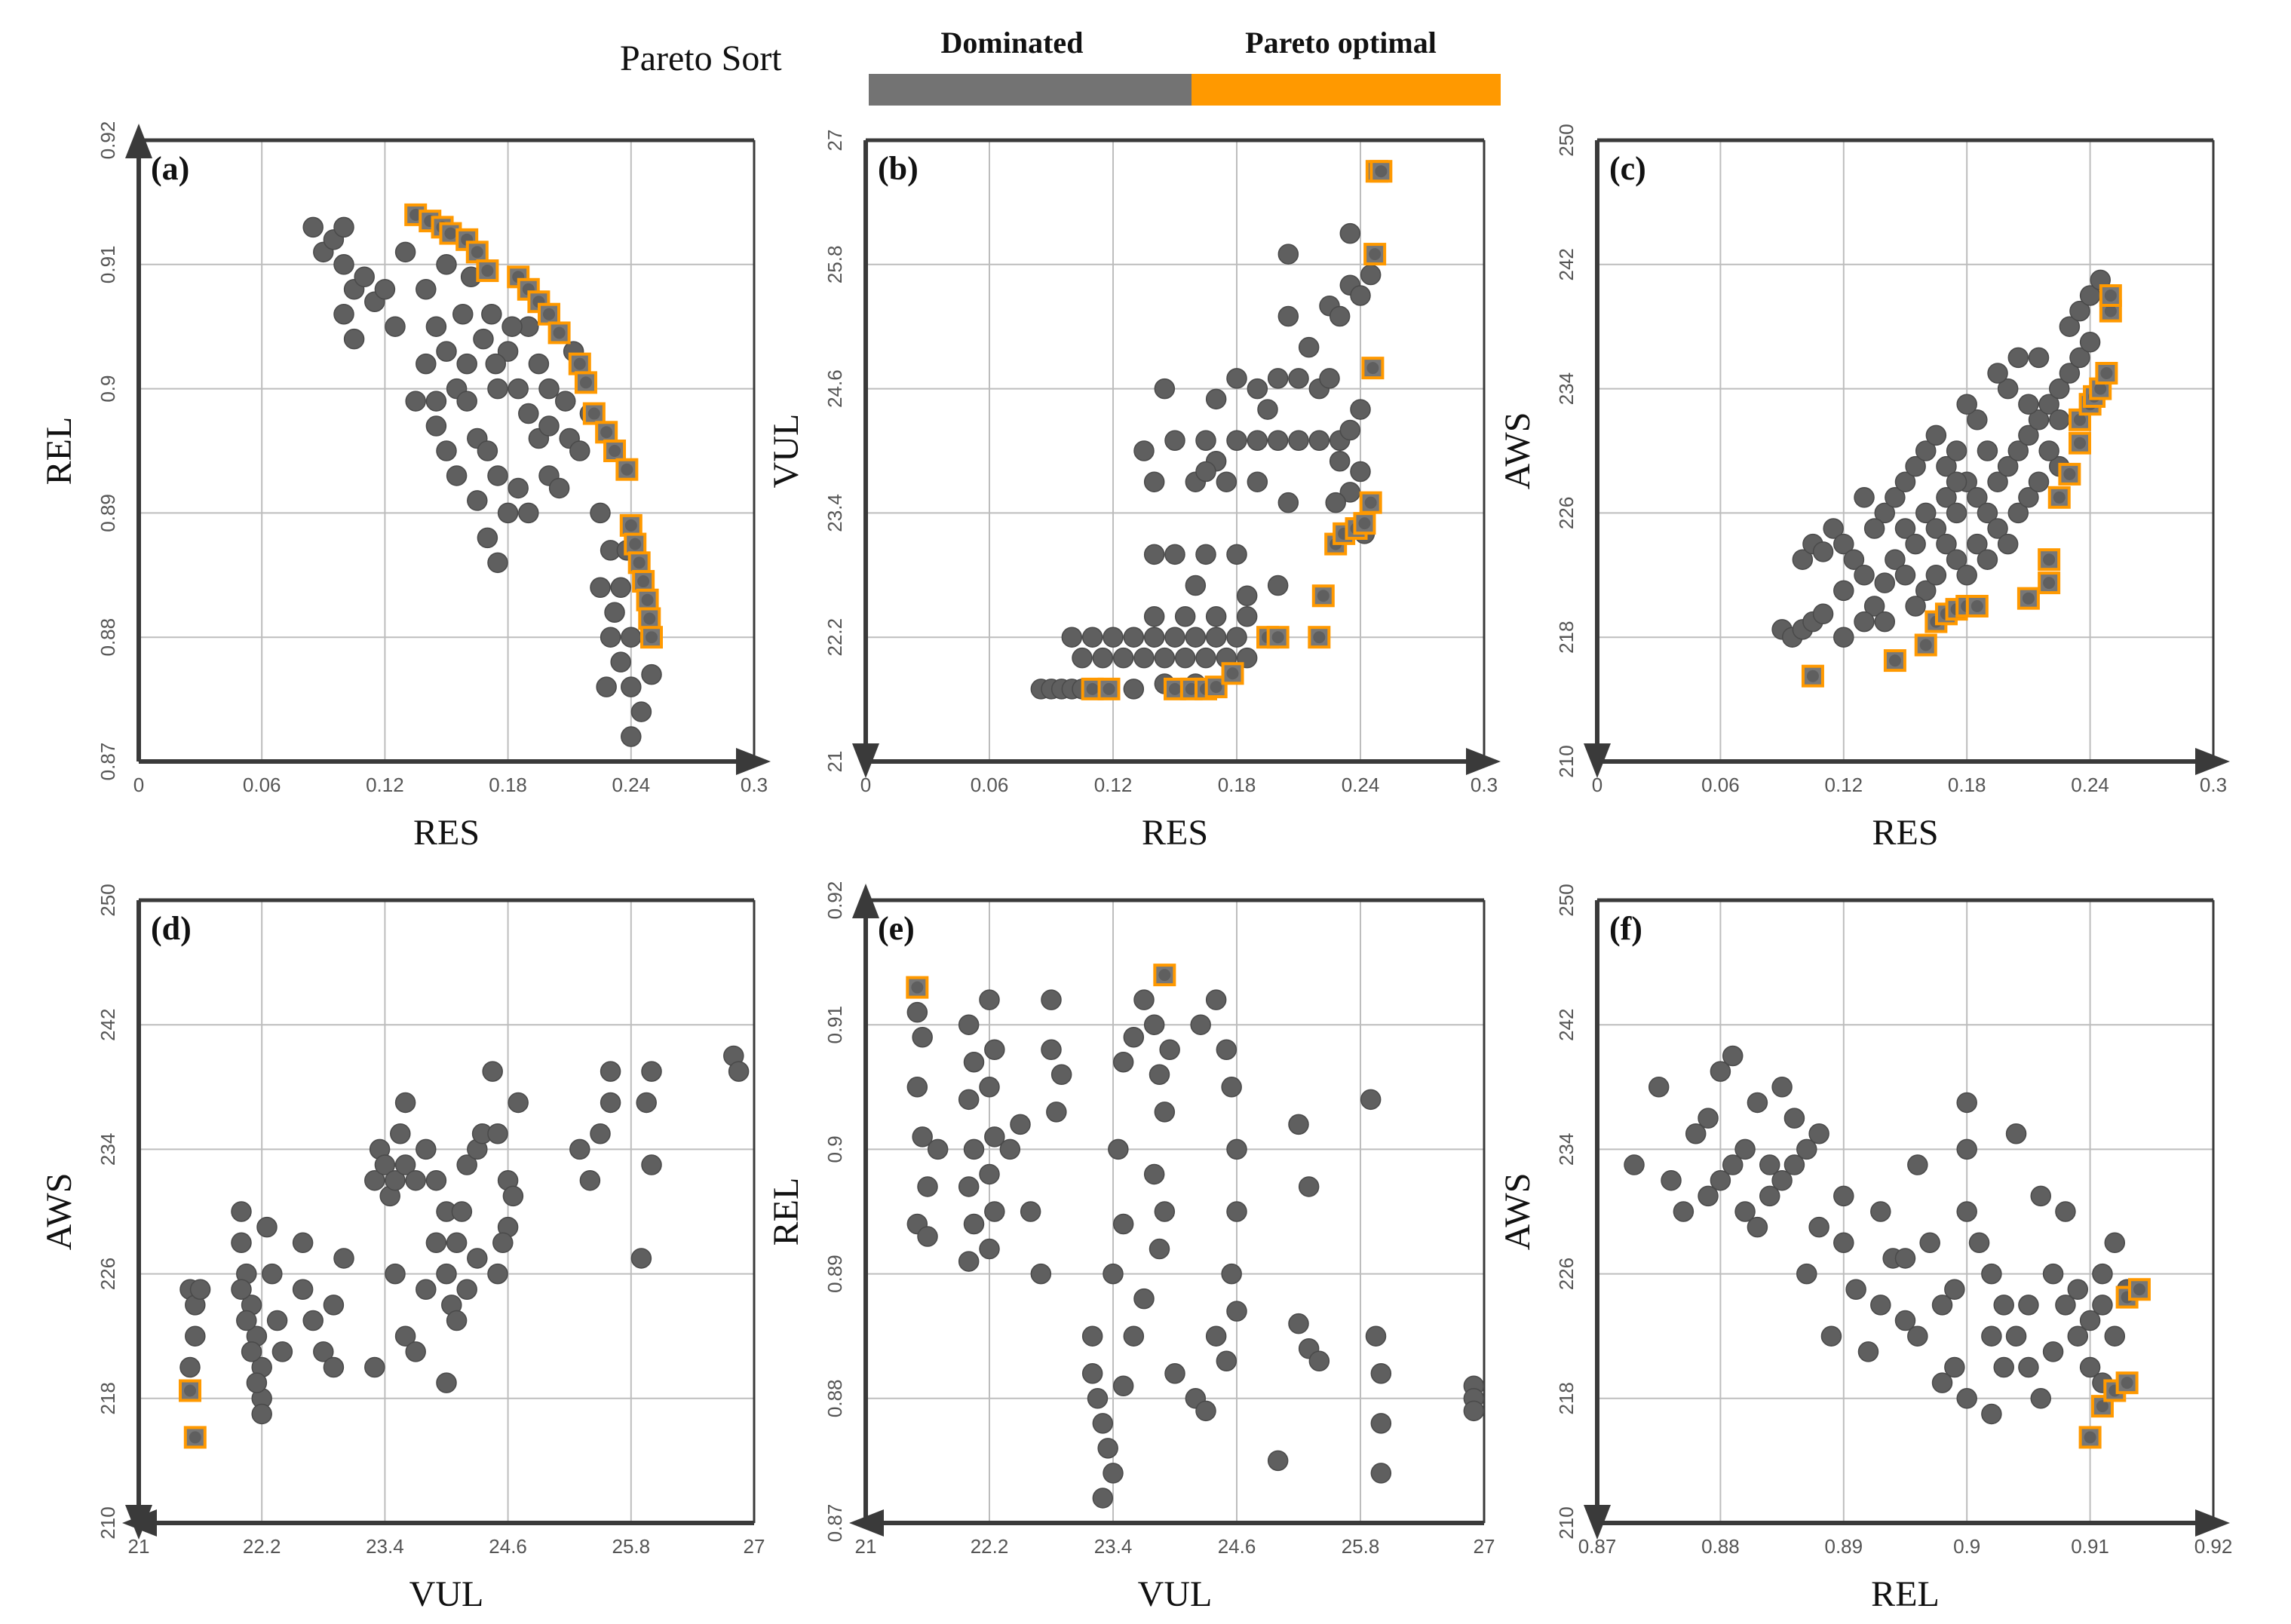 Image resolution: width=2291 pixels, height=1624 pixels. What do you see at coordinates (1484, 785) in the screenshot?
I see `panel-b-x-tick-label: 0.3` at bounding box center [1484, 785].